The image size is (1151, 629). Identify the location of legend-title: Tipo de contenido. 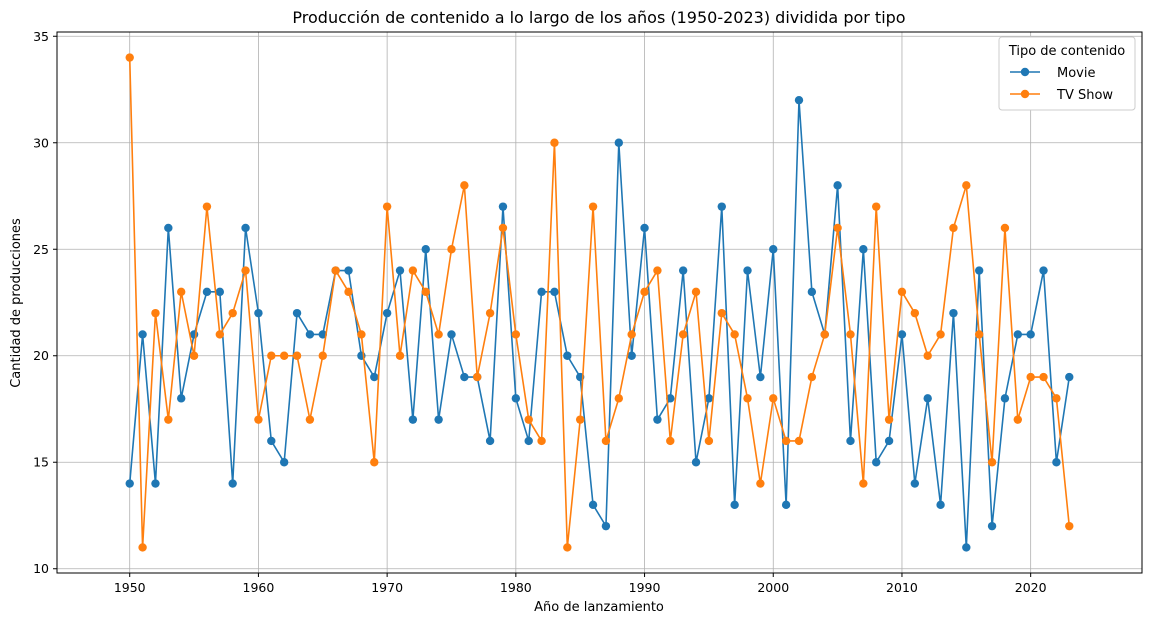
(1066, 51).